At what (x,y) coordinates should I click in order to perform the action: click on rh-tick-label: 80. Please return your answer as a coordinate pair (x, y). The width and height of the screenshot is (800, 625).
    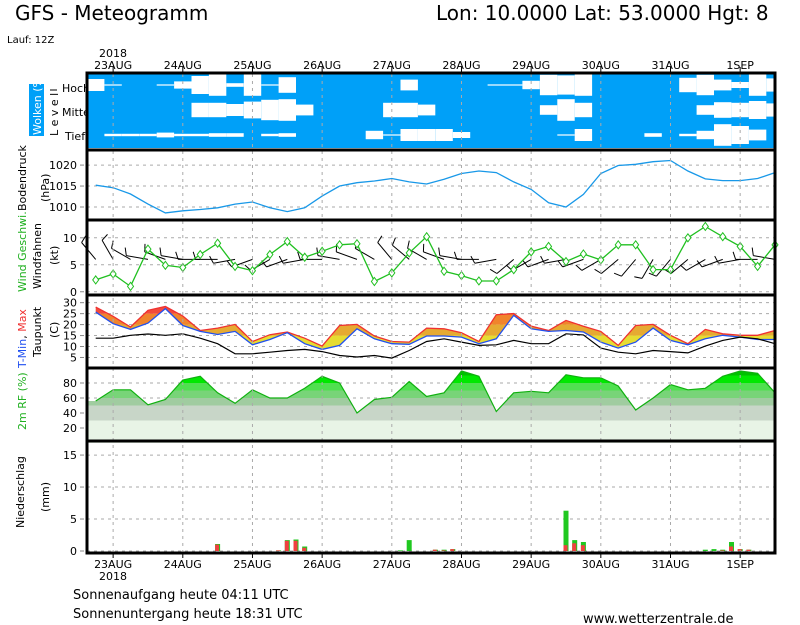
    Looking at the image, I should click on (70, 383).